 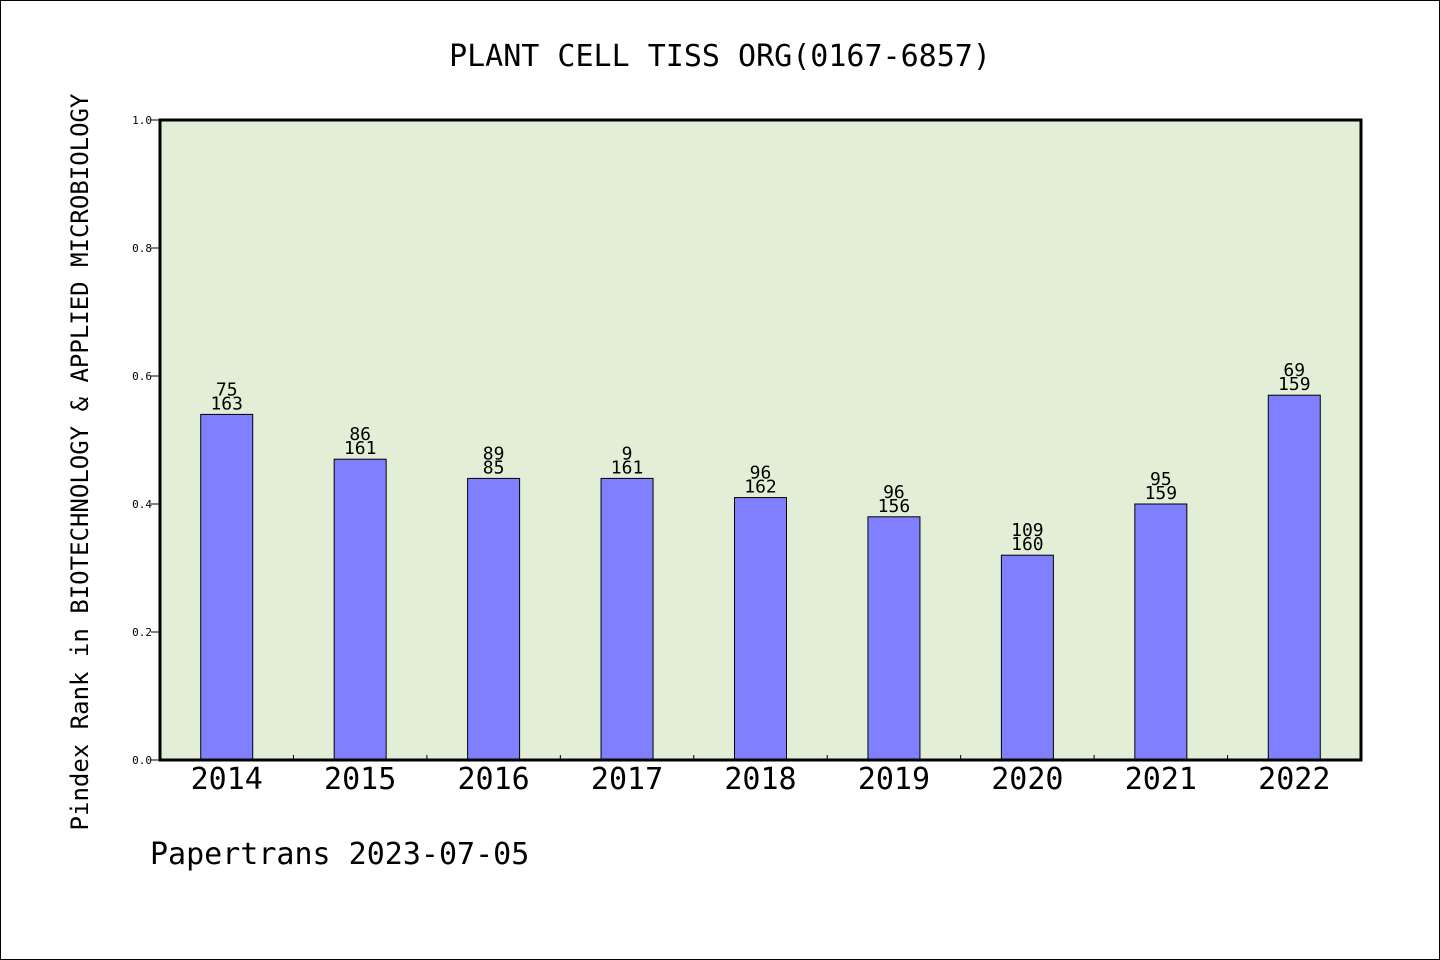 I want to click on x-tick-label-2016: 2016, so click(x=493, y=779).